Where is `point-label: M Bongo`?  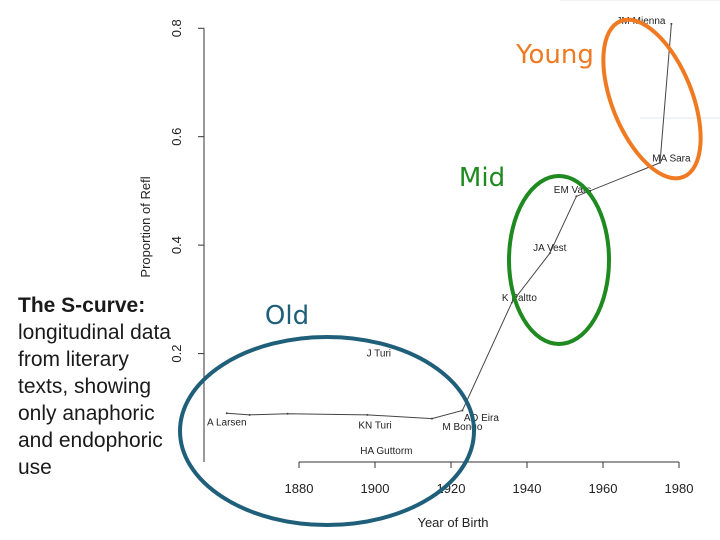 point-label: M Bongo is located at coordinates (462, 427).